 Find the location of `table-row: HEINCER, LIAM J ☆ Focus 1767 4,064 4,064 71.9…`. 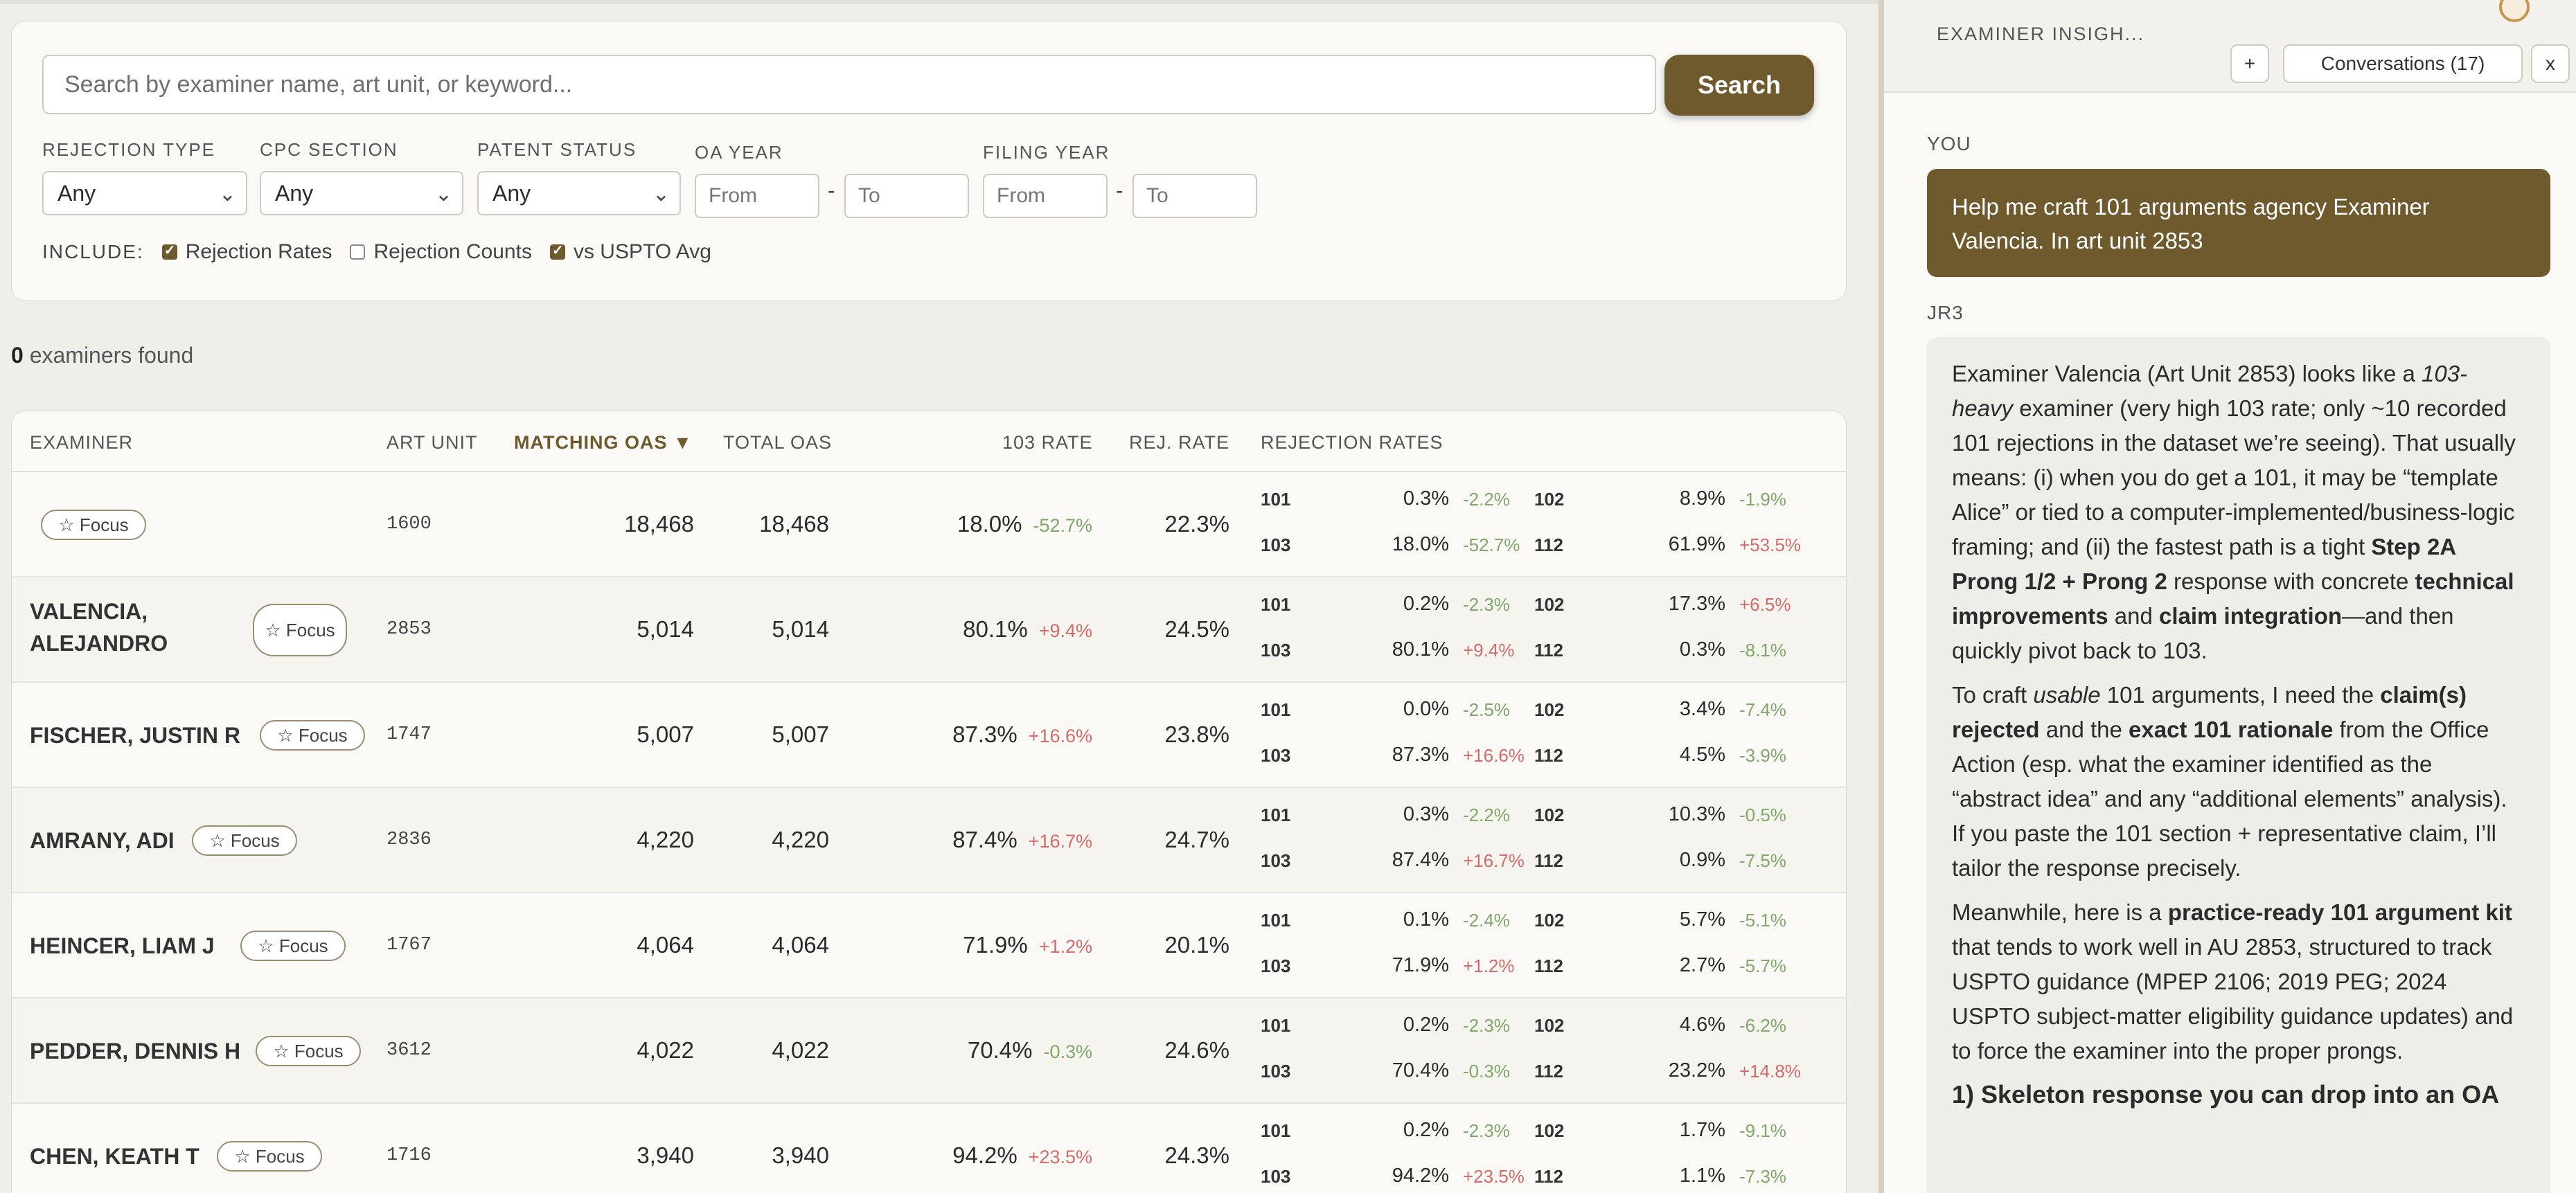

table-row: HEINCER, LIAM J ☆ Focus 1767 4,064 4,064 71.9… is located at coordinates (929, 945).